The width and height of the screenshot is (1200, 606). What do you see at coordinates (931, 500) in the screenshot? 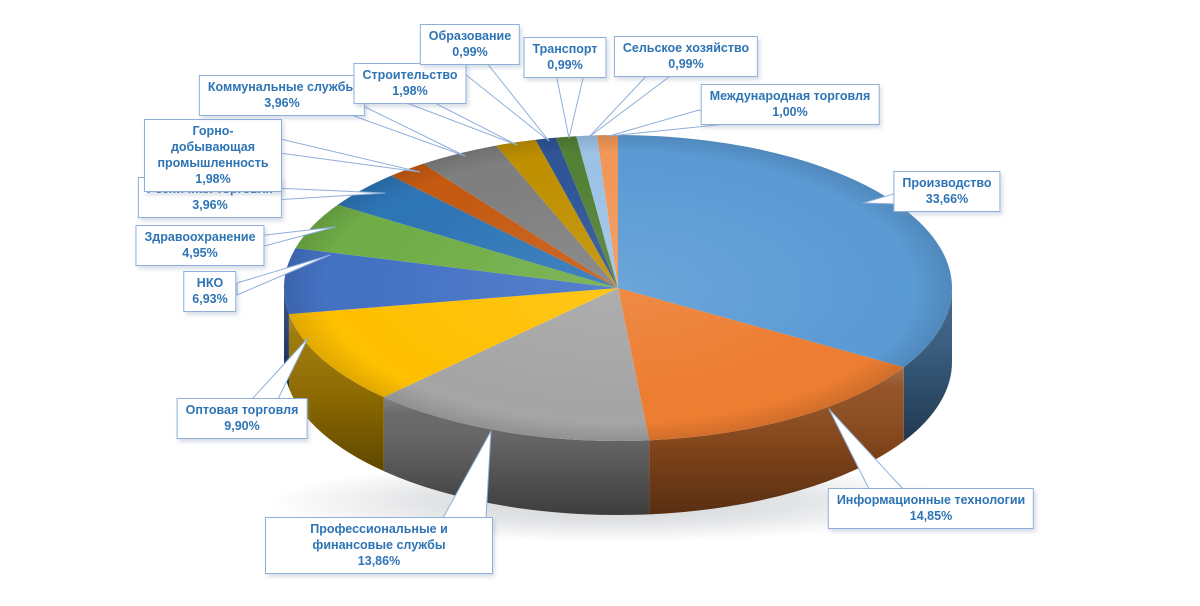
I see `callout-label-text: Информационные технологии` at bounding box center [931, 500].